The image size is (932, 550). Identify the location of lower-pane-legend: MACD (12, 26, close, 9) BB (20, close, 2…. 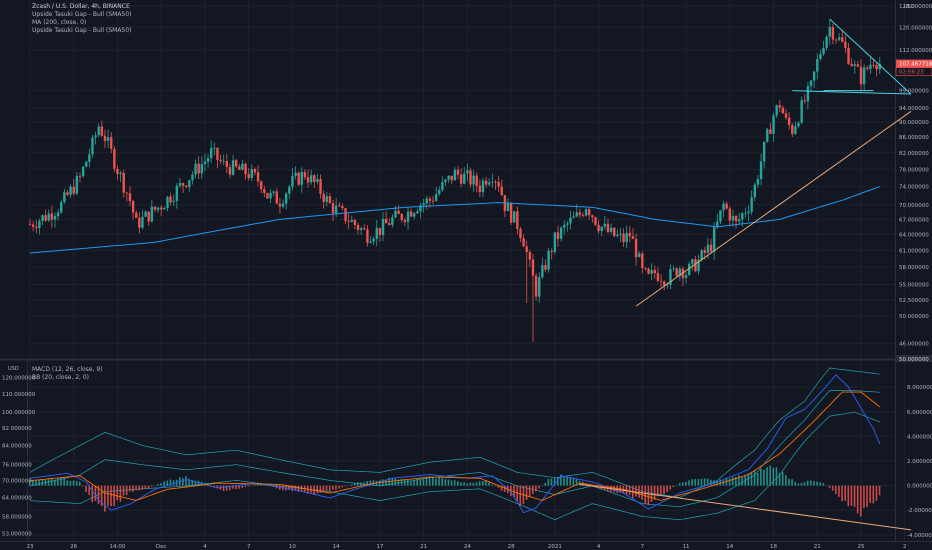
(67, 374).